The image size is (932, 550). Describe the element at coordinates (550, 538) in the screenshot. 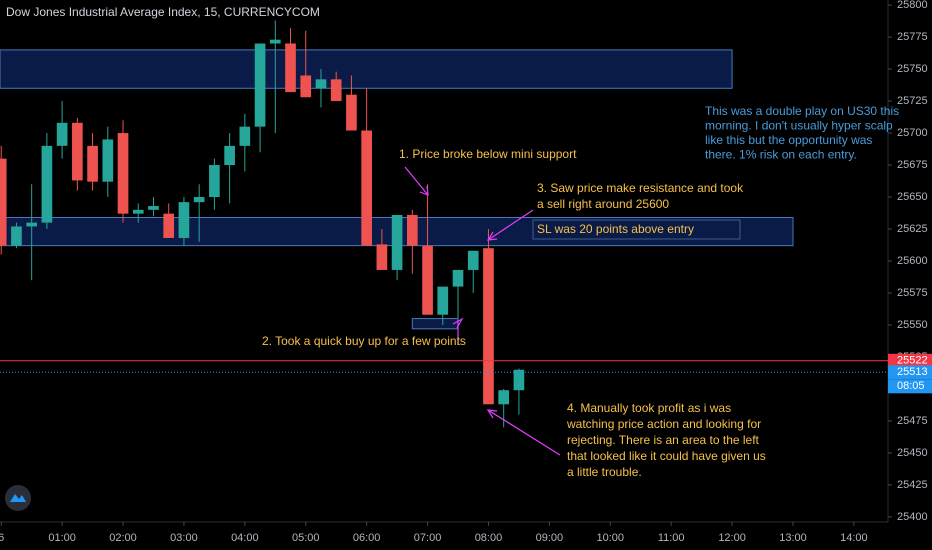

I see `x-tick-label: 09:00` at that location.